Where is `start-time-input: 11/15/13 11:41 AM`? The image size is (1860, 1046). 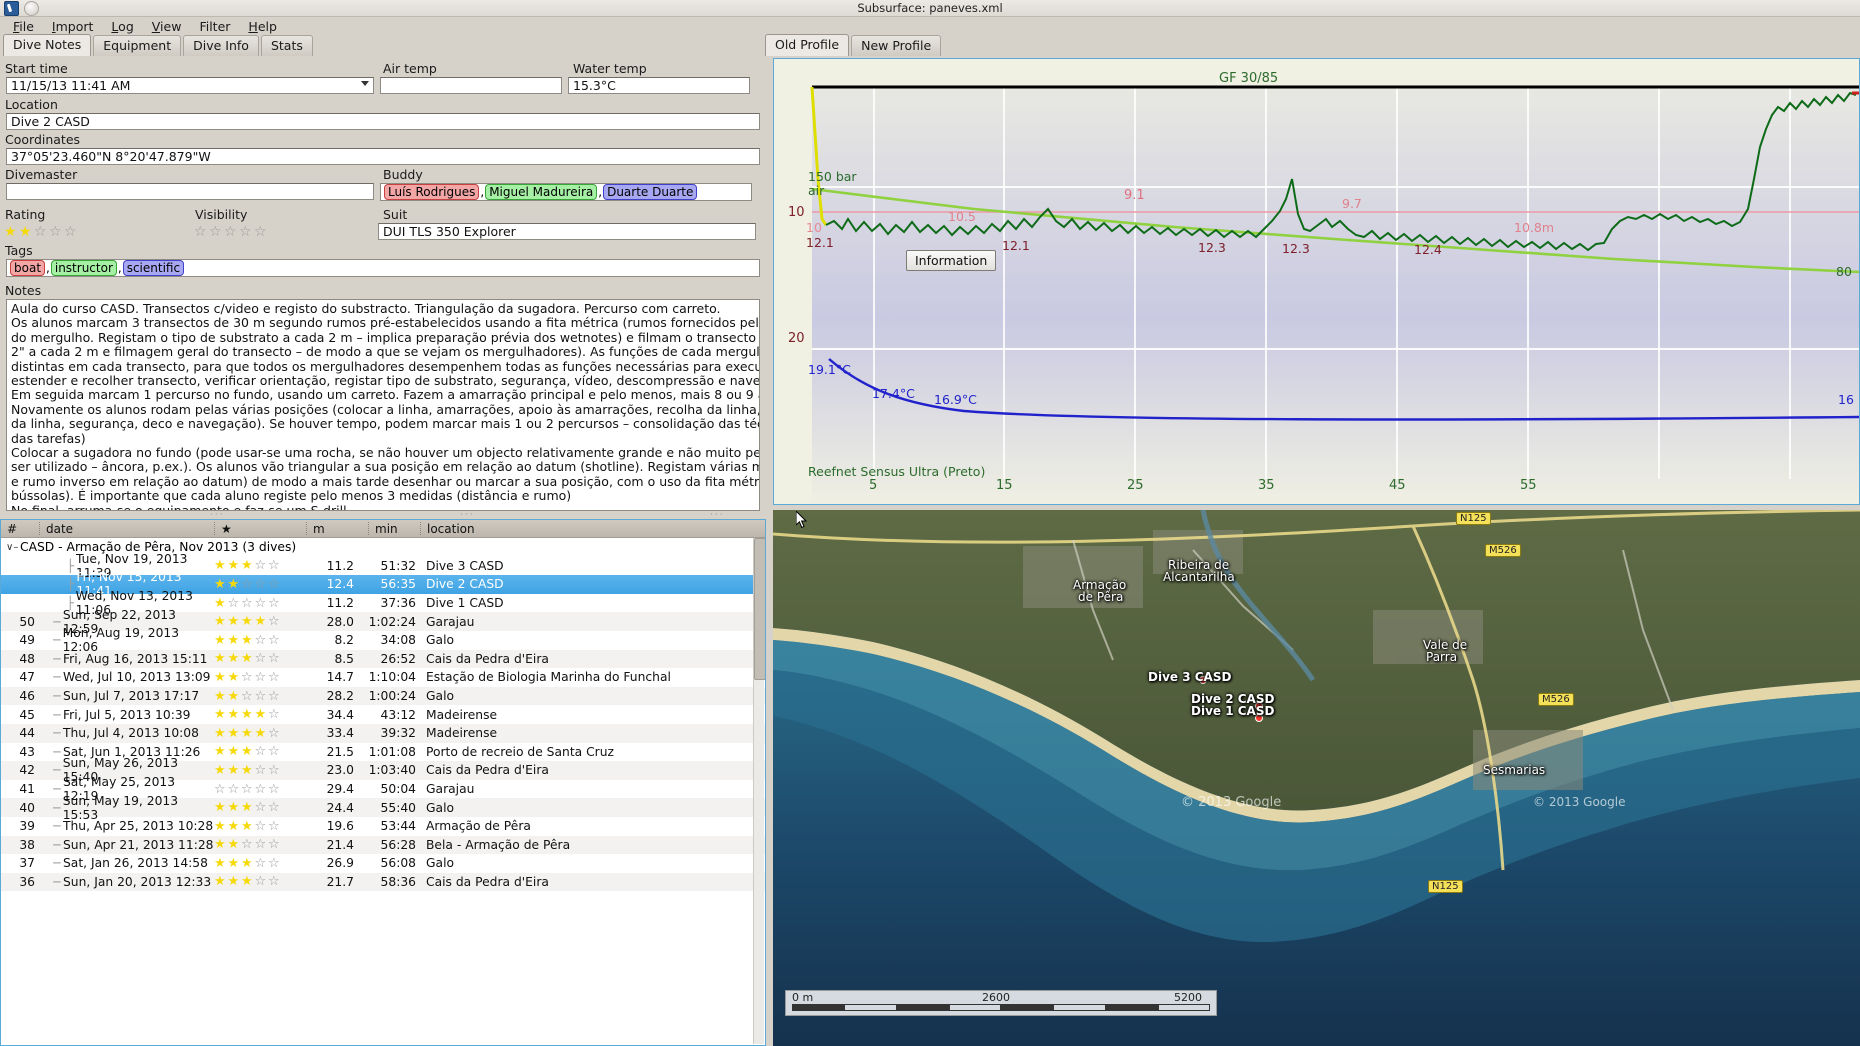
start-time-input: 11/15/13 11:41 AM is located at coordinates (190, 85).